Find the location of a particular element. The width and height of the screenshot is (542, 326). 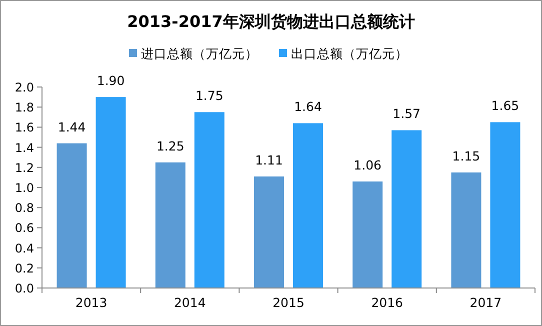

y-tick-label: 1.8 is located at coordinates (24, 107).